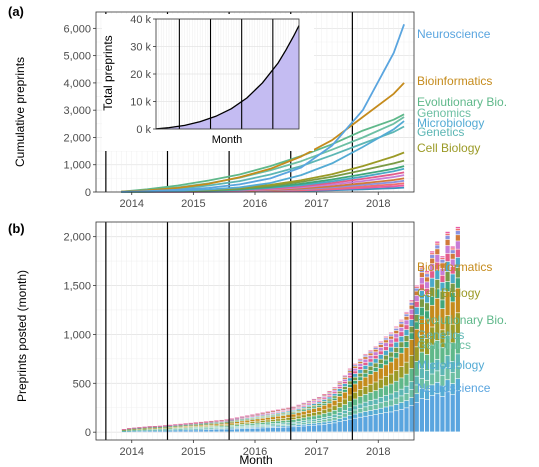 This screenshot has width=539, height=467. I want to click on y-tick-label: 0, so click(88, 193).